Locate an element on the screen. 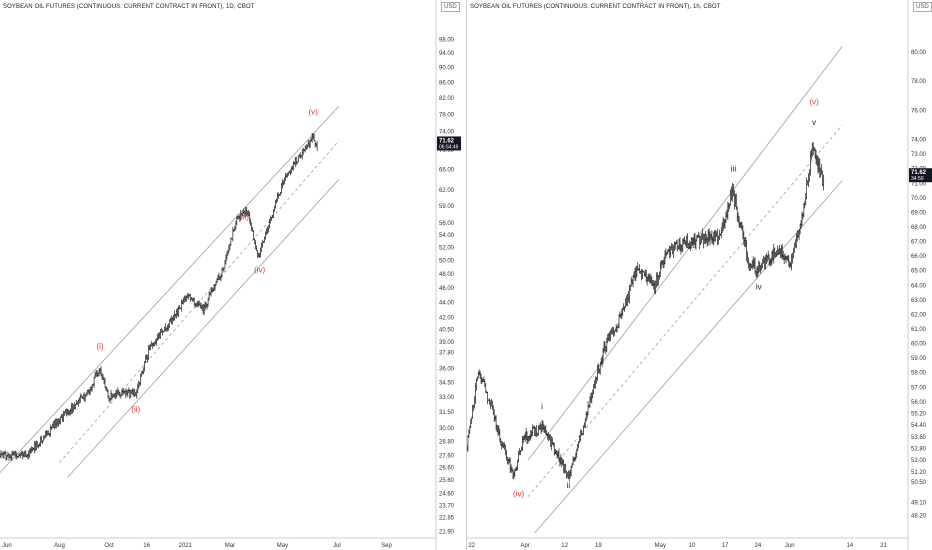 This screenshot has height=550, width=932. y-tick-label: 34.50 is located at coordinates (447, 383).